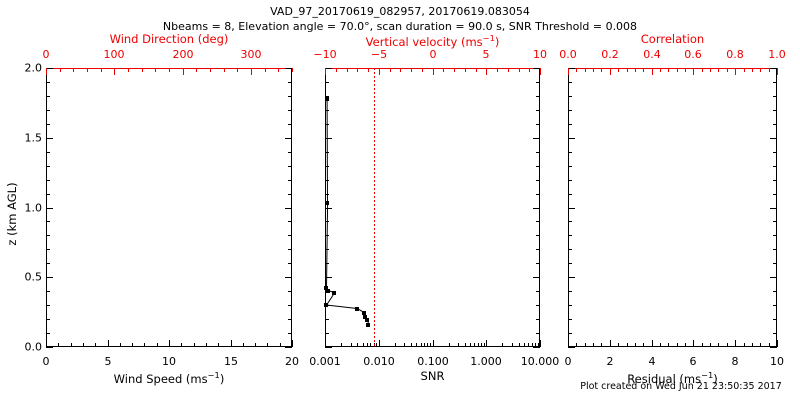  I want to click on bottom-axis-tick-label: 2, so click(610, 361).